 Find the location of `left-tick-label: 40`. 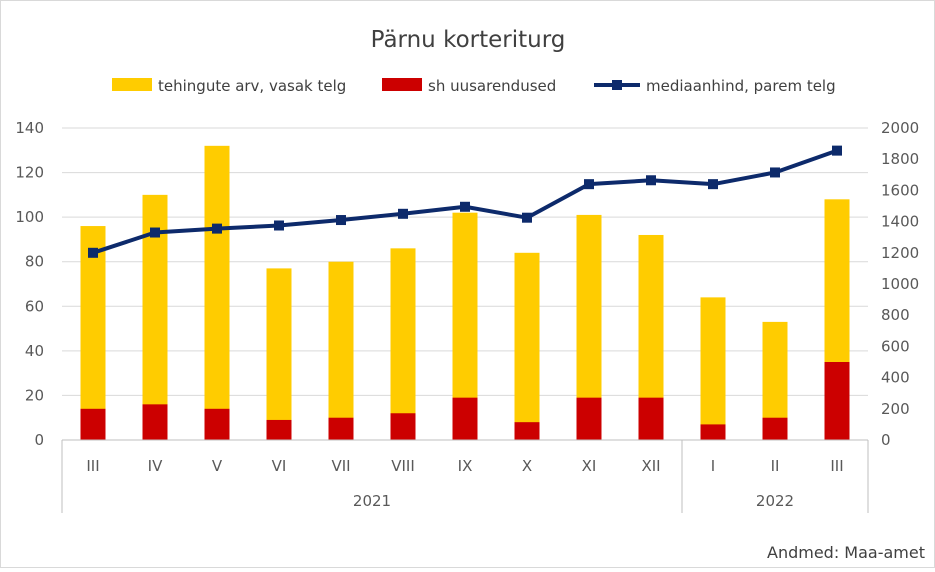

left-tick-label: 40 is located at coordinates (34, 351).